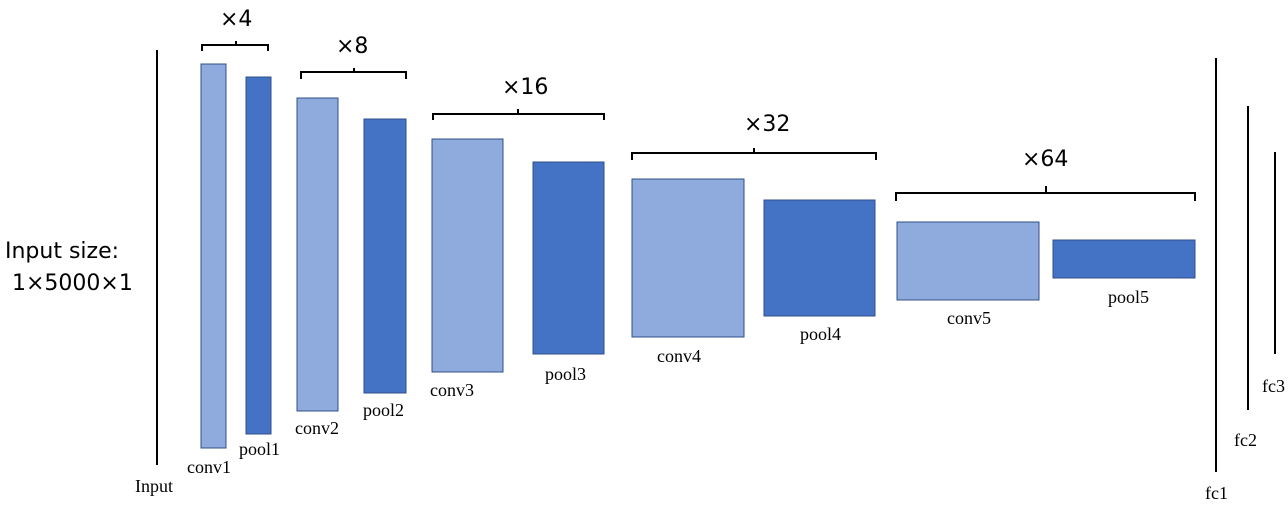  What do you see at coordinates (679, 356) in the screenshot?
I see `conv4-label: conv4` at bounding box center [679, 356].